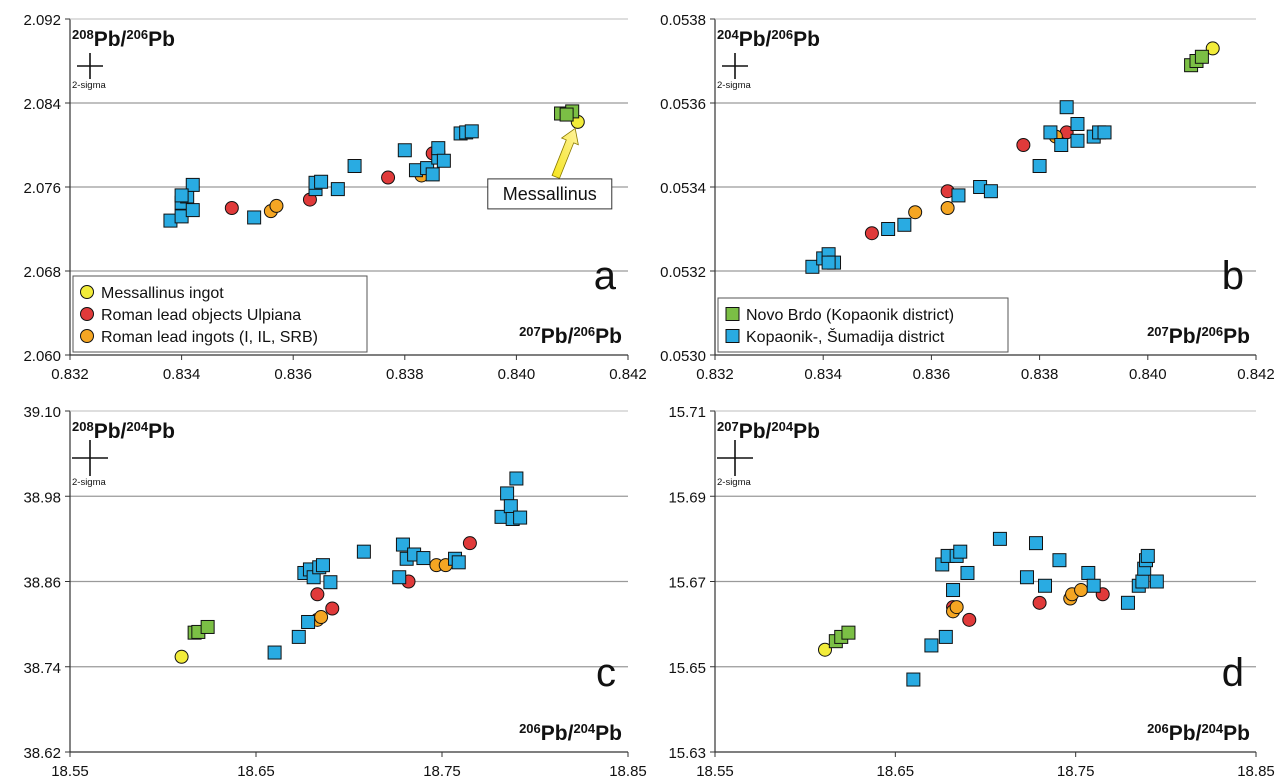 The width and height of the screenshot is (1276, 784). Describe the element at coordinates (1233, 276) in the screenshot. I see `panel-letter: b` at that location.